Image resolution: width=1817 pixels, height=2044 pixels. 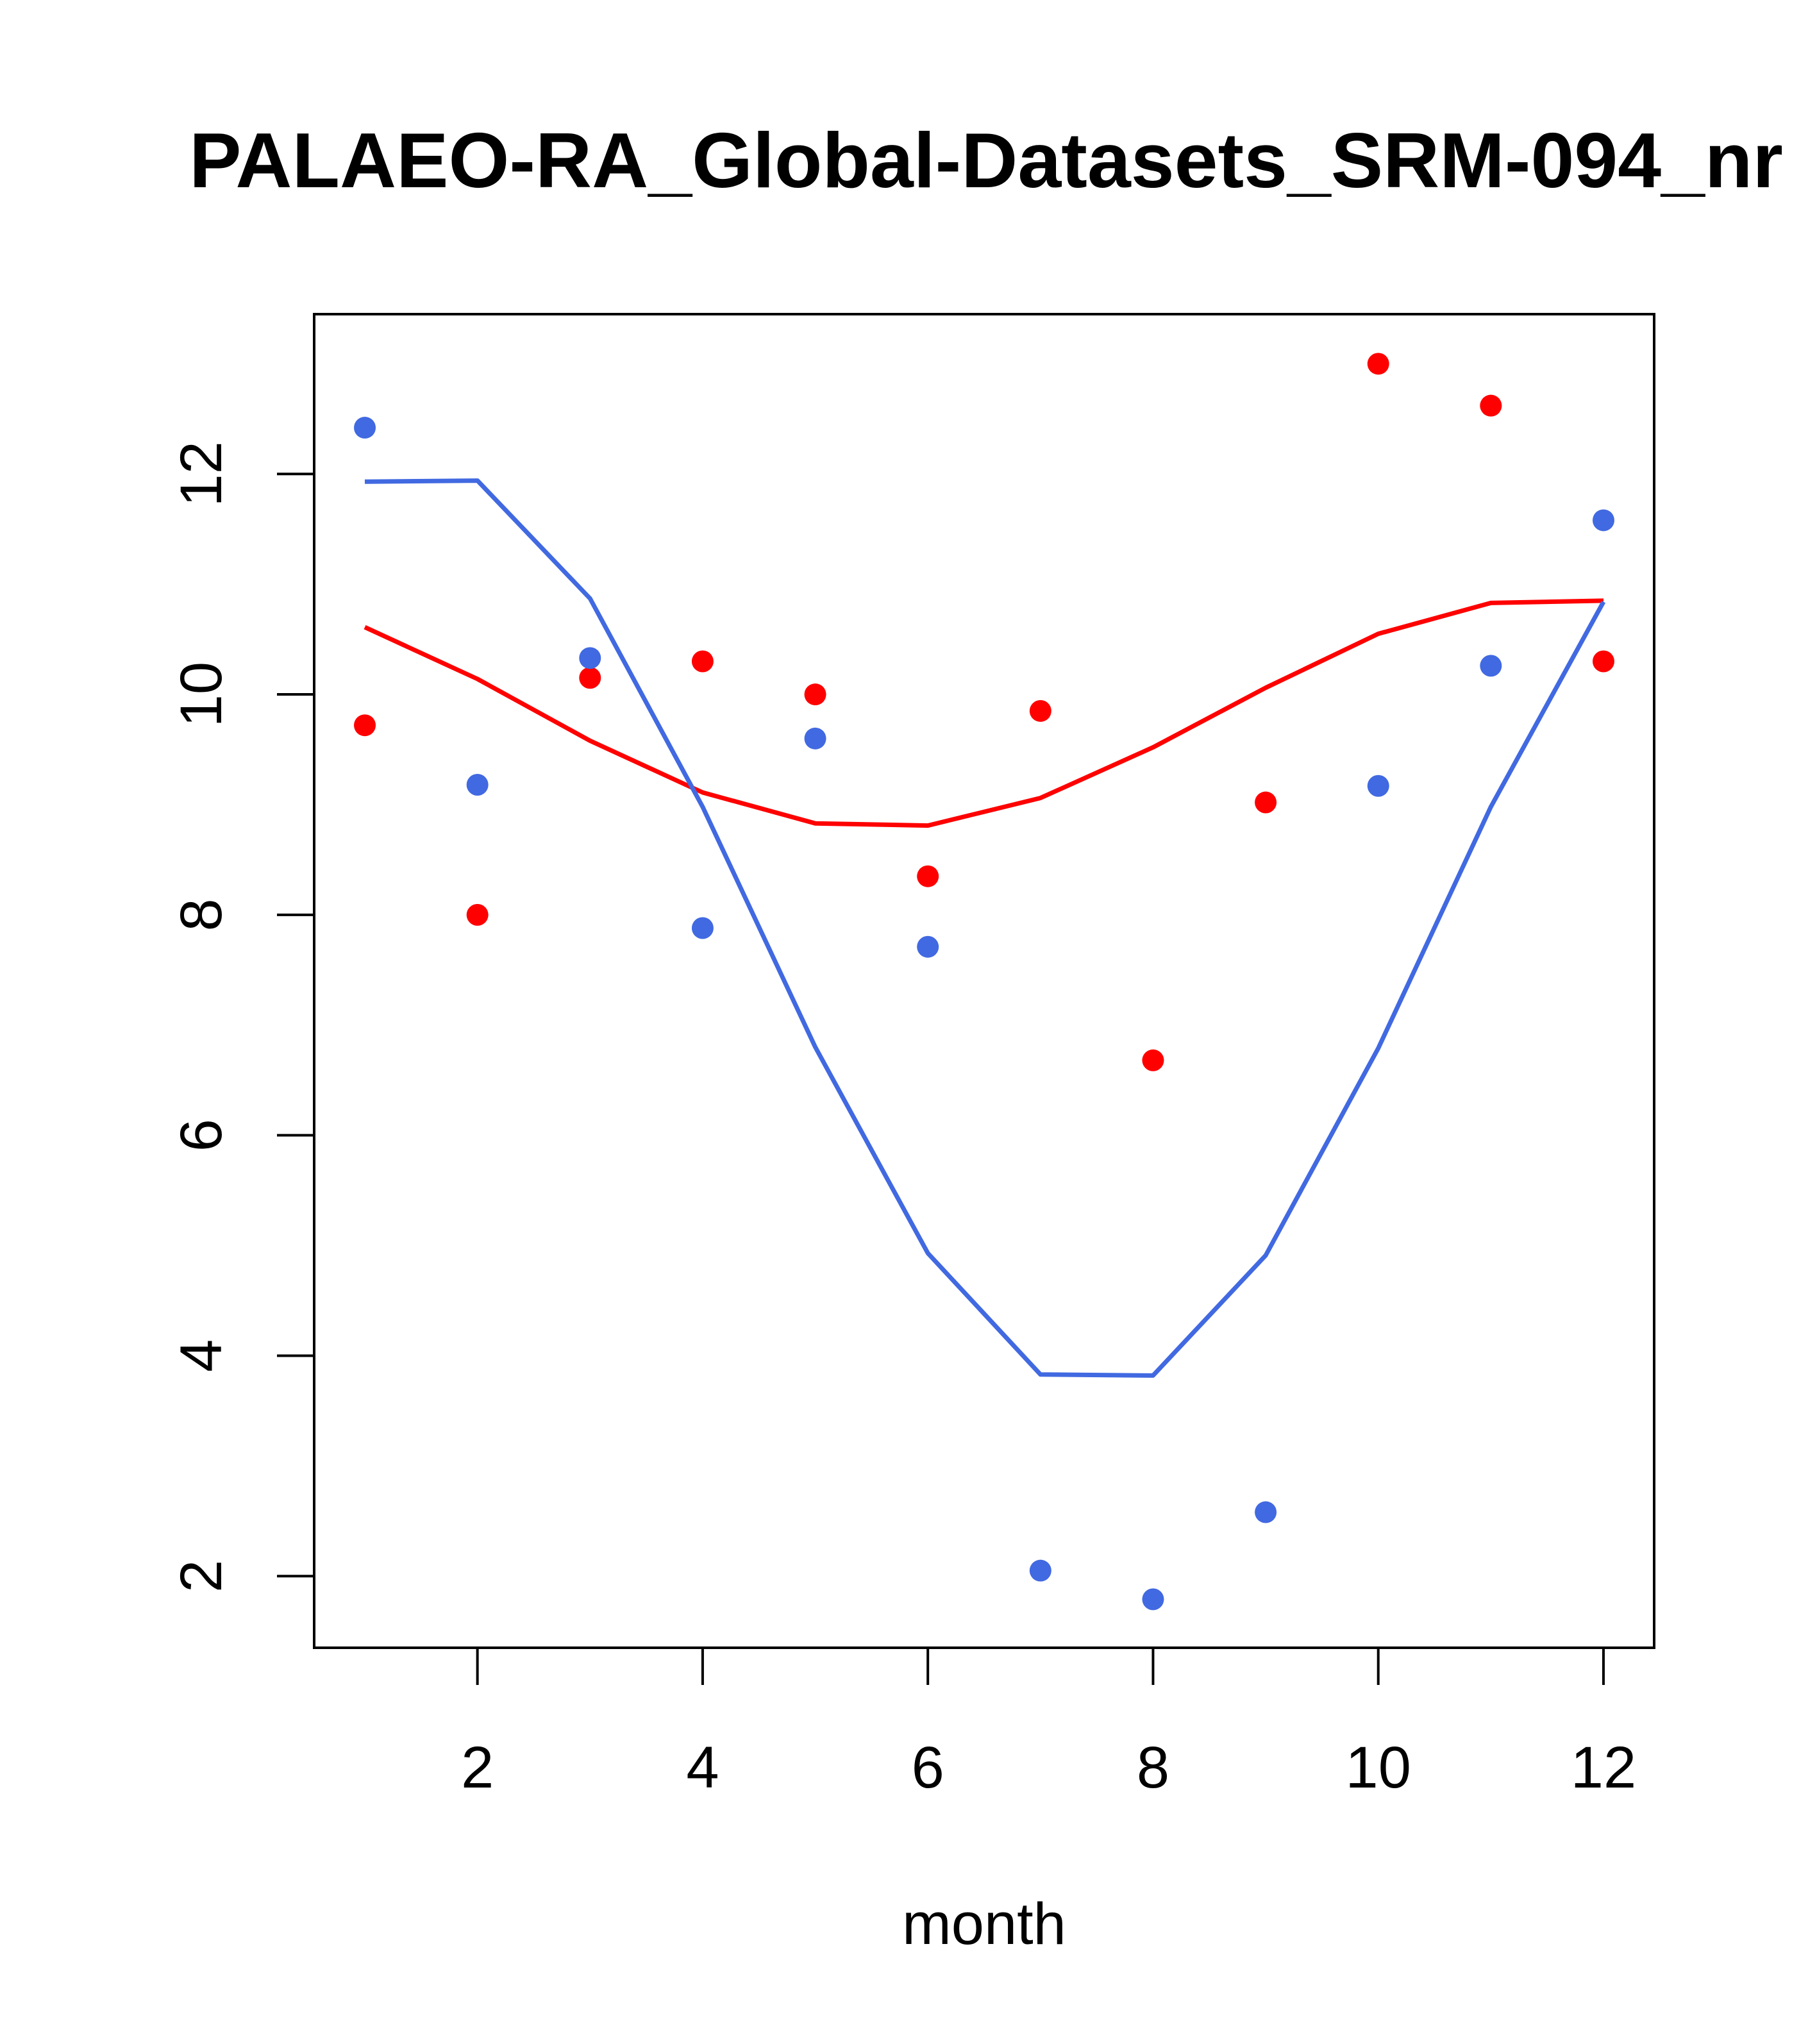 I want to click on x-axis-title: month, so click(x=984, y=1924).